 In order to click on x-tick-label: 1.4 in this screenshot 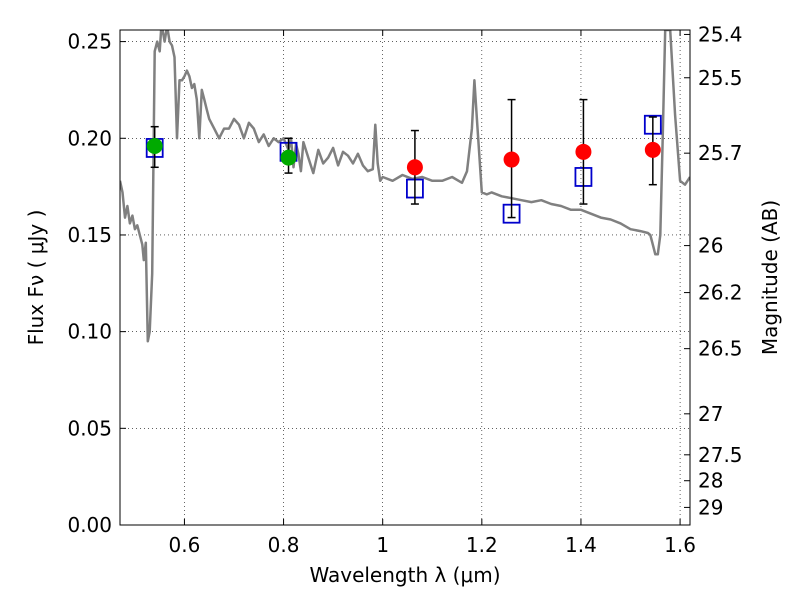, I will do `click(581, 545)`.